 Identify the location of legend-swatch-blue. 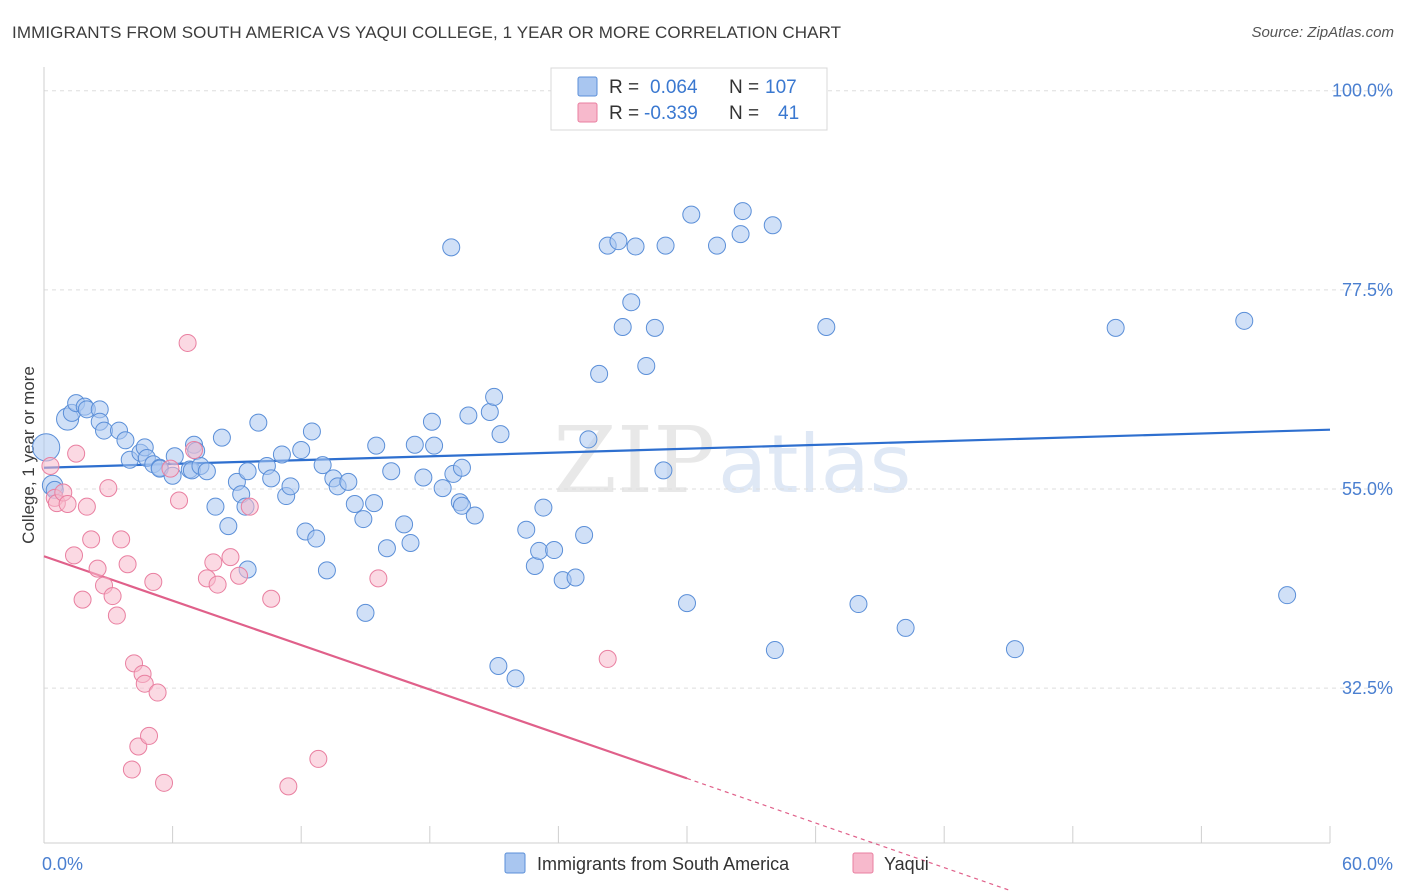
(587, 86).